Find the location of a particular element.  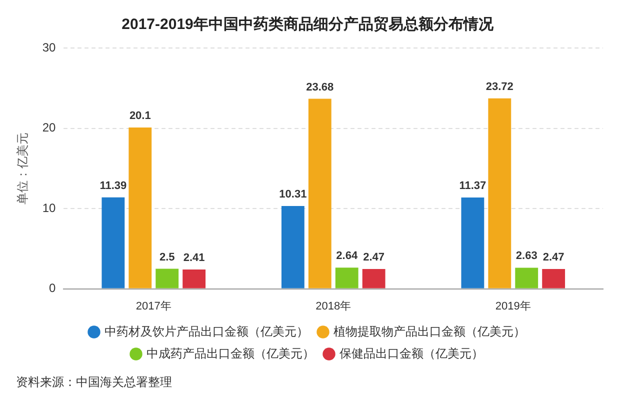

data-label: 11.37 is located at coordinates (472, 186).